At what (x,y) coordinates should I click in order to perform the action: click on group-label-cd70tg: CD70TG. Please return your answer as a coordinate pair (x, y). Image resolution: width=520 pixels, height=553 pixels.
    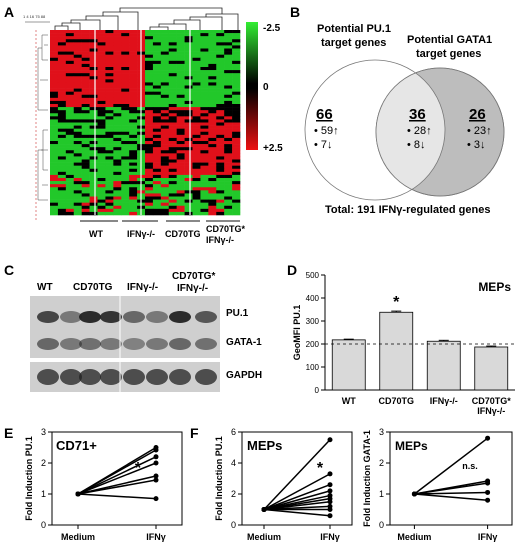
    Looking at the image, I should click on (183, 234).